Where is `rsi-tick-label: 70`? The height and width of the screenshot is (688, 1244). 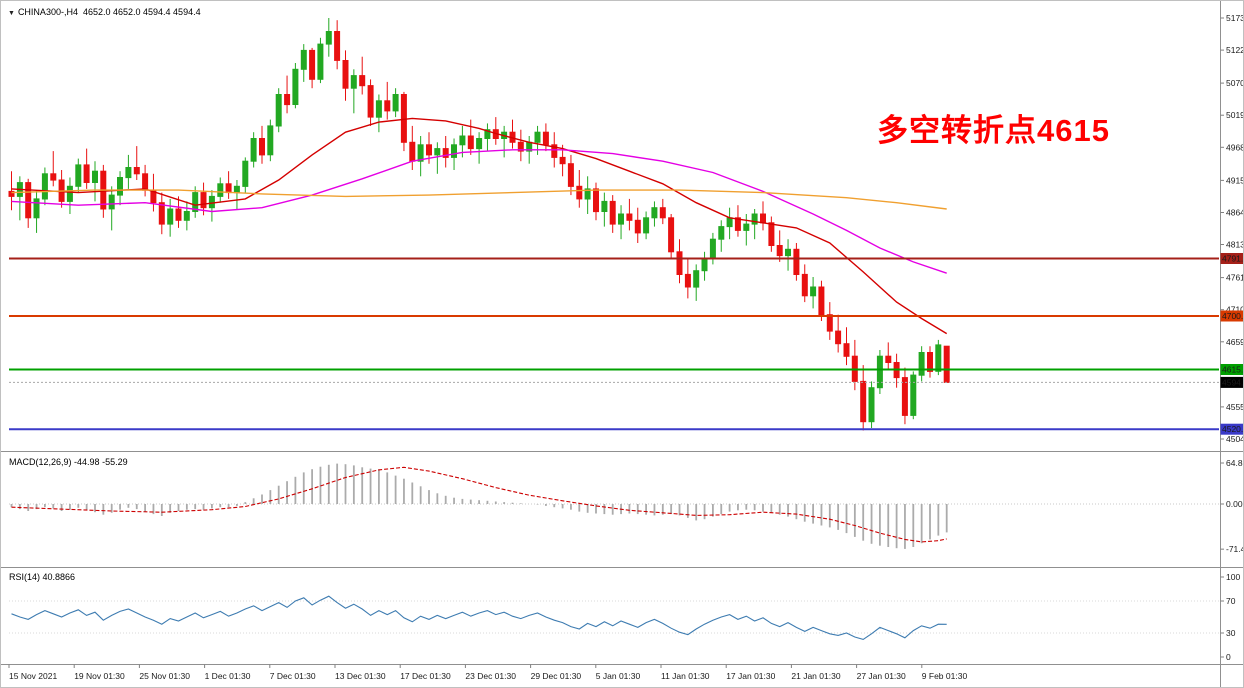
rsi-tick-label: 70 is located at coordinates (1231, 601).